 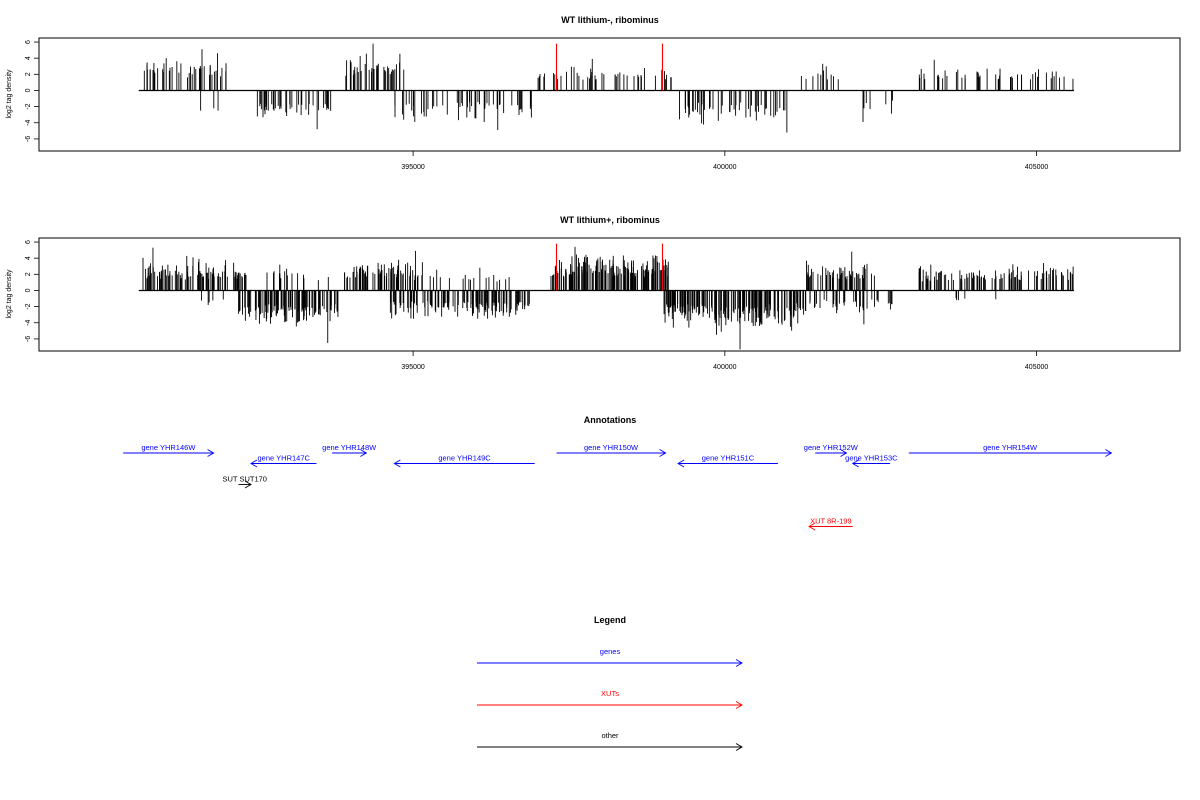 I want to click on annotation-label: gene YHR148W, so click(x=349, y=447).